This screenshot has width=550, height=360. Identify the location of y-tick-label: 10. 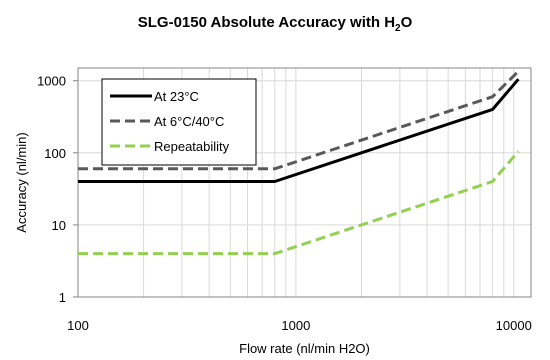
(59, 225).